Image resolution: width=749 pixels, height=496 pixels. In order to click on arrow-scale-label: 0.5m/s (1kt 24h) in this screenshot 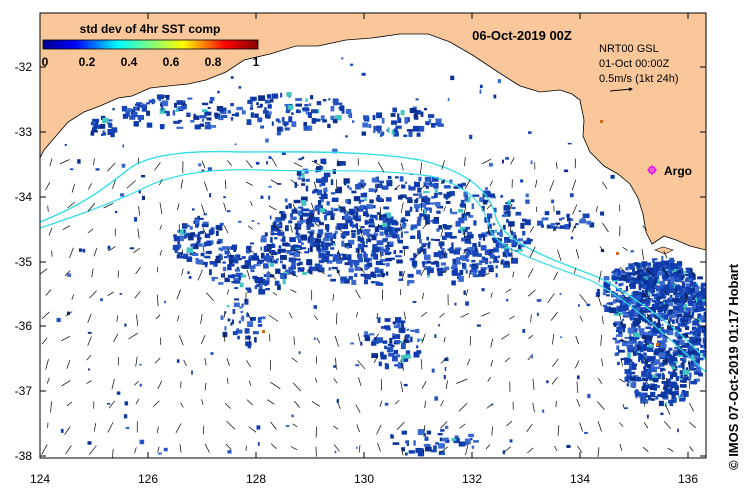, I will do `click(638, 79)`.